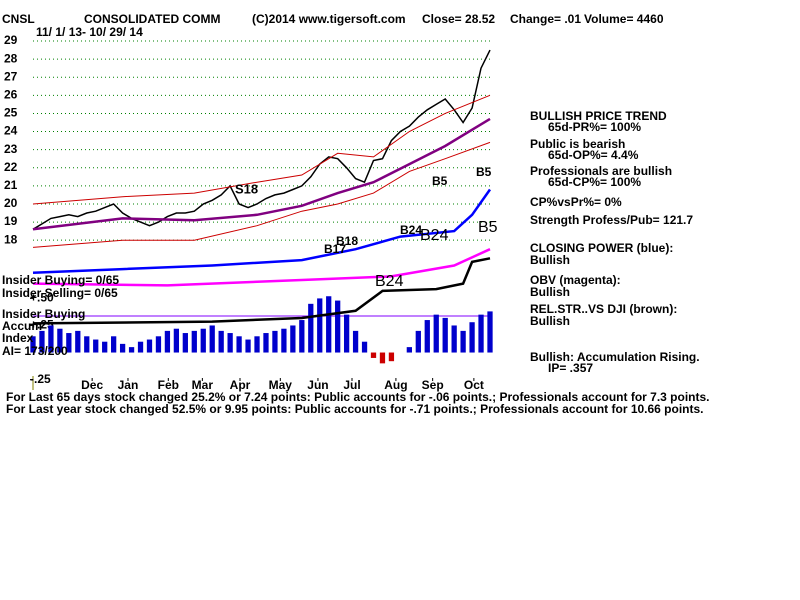 This screenshot has height=600, width=800. Describe the element at coordinates (458, 19) in the screenshot. I see `close: Close= 28.52` at that location.